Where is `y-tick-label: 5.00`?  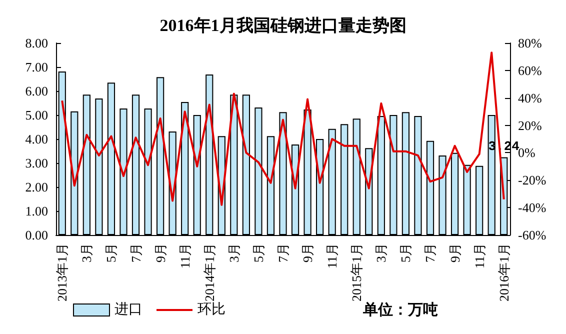 y-tick-label: 5.00 is located at coordinates (36, 115).